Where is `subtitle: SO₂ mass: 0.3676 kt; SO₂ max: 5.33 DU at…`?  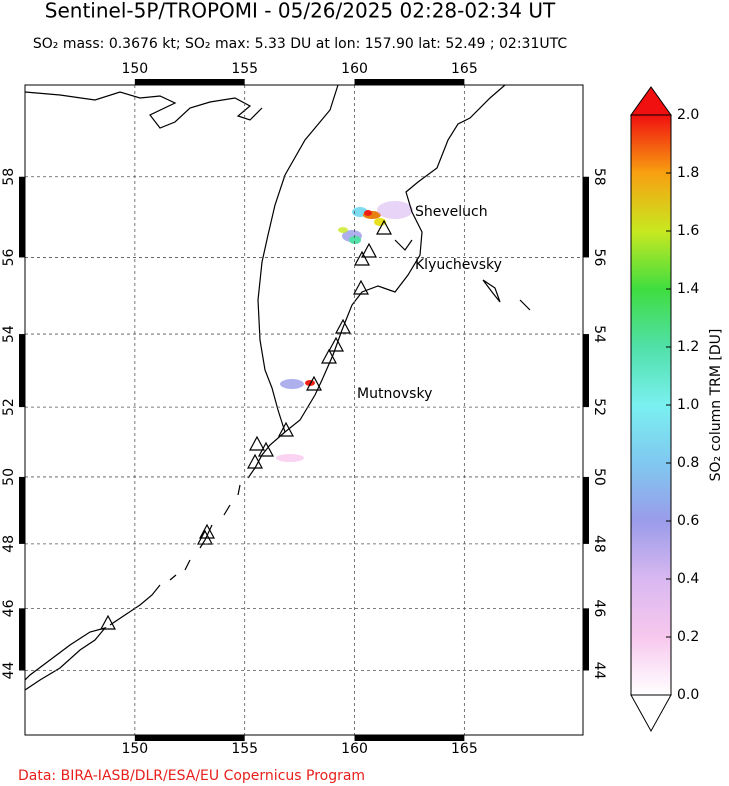 subtitle: SO₂ mass: 0.3676 kt; SO₂ max: 5.33 DU at… is located at coordinates (300, 44).